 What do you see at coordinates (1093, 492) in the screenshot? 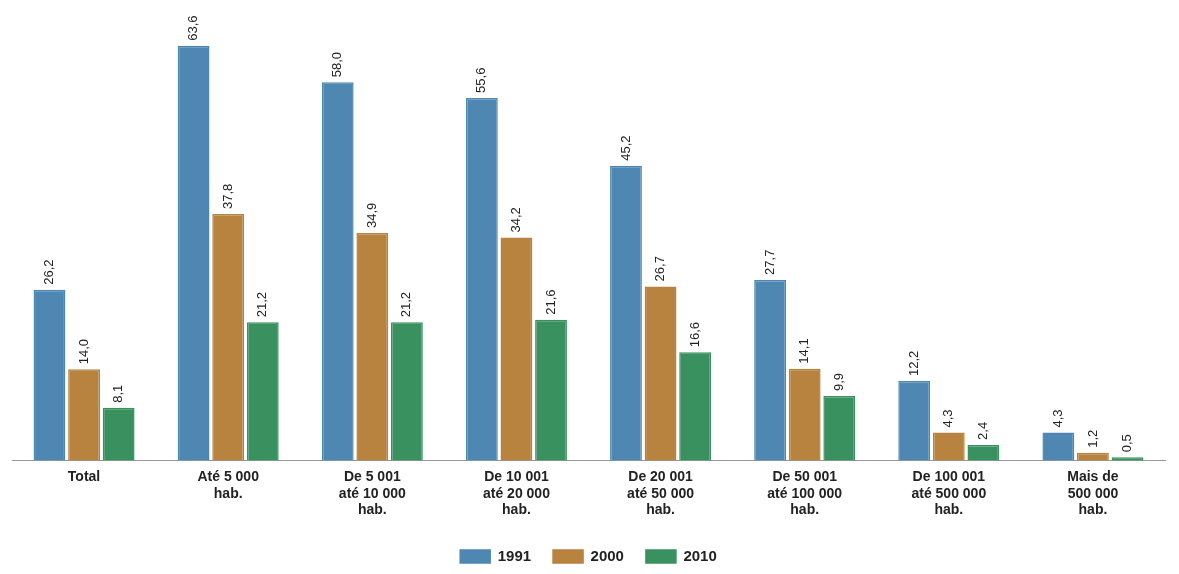
I see `x-tick-label: Mais de 500 000 hab.` at bounding box center [1093, 492].